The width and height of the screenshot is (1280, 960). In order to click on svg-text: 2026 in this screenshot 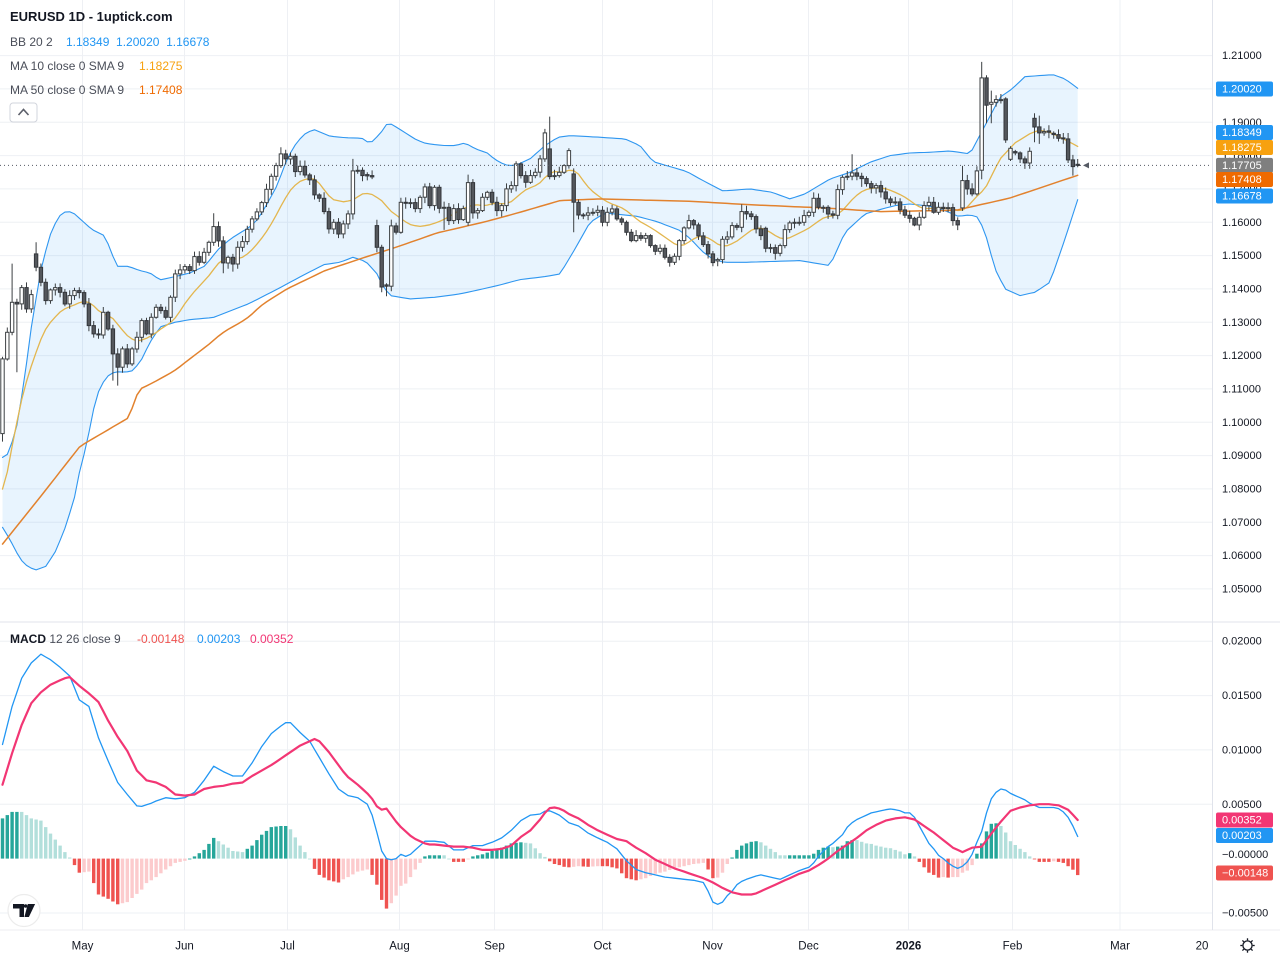, I will do `click(909, 947)`.